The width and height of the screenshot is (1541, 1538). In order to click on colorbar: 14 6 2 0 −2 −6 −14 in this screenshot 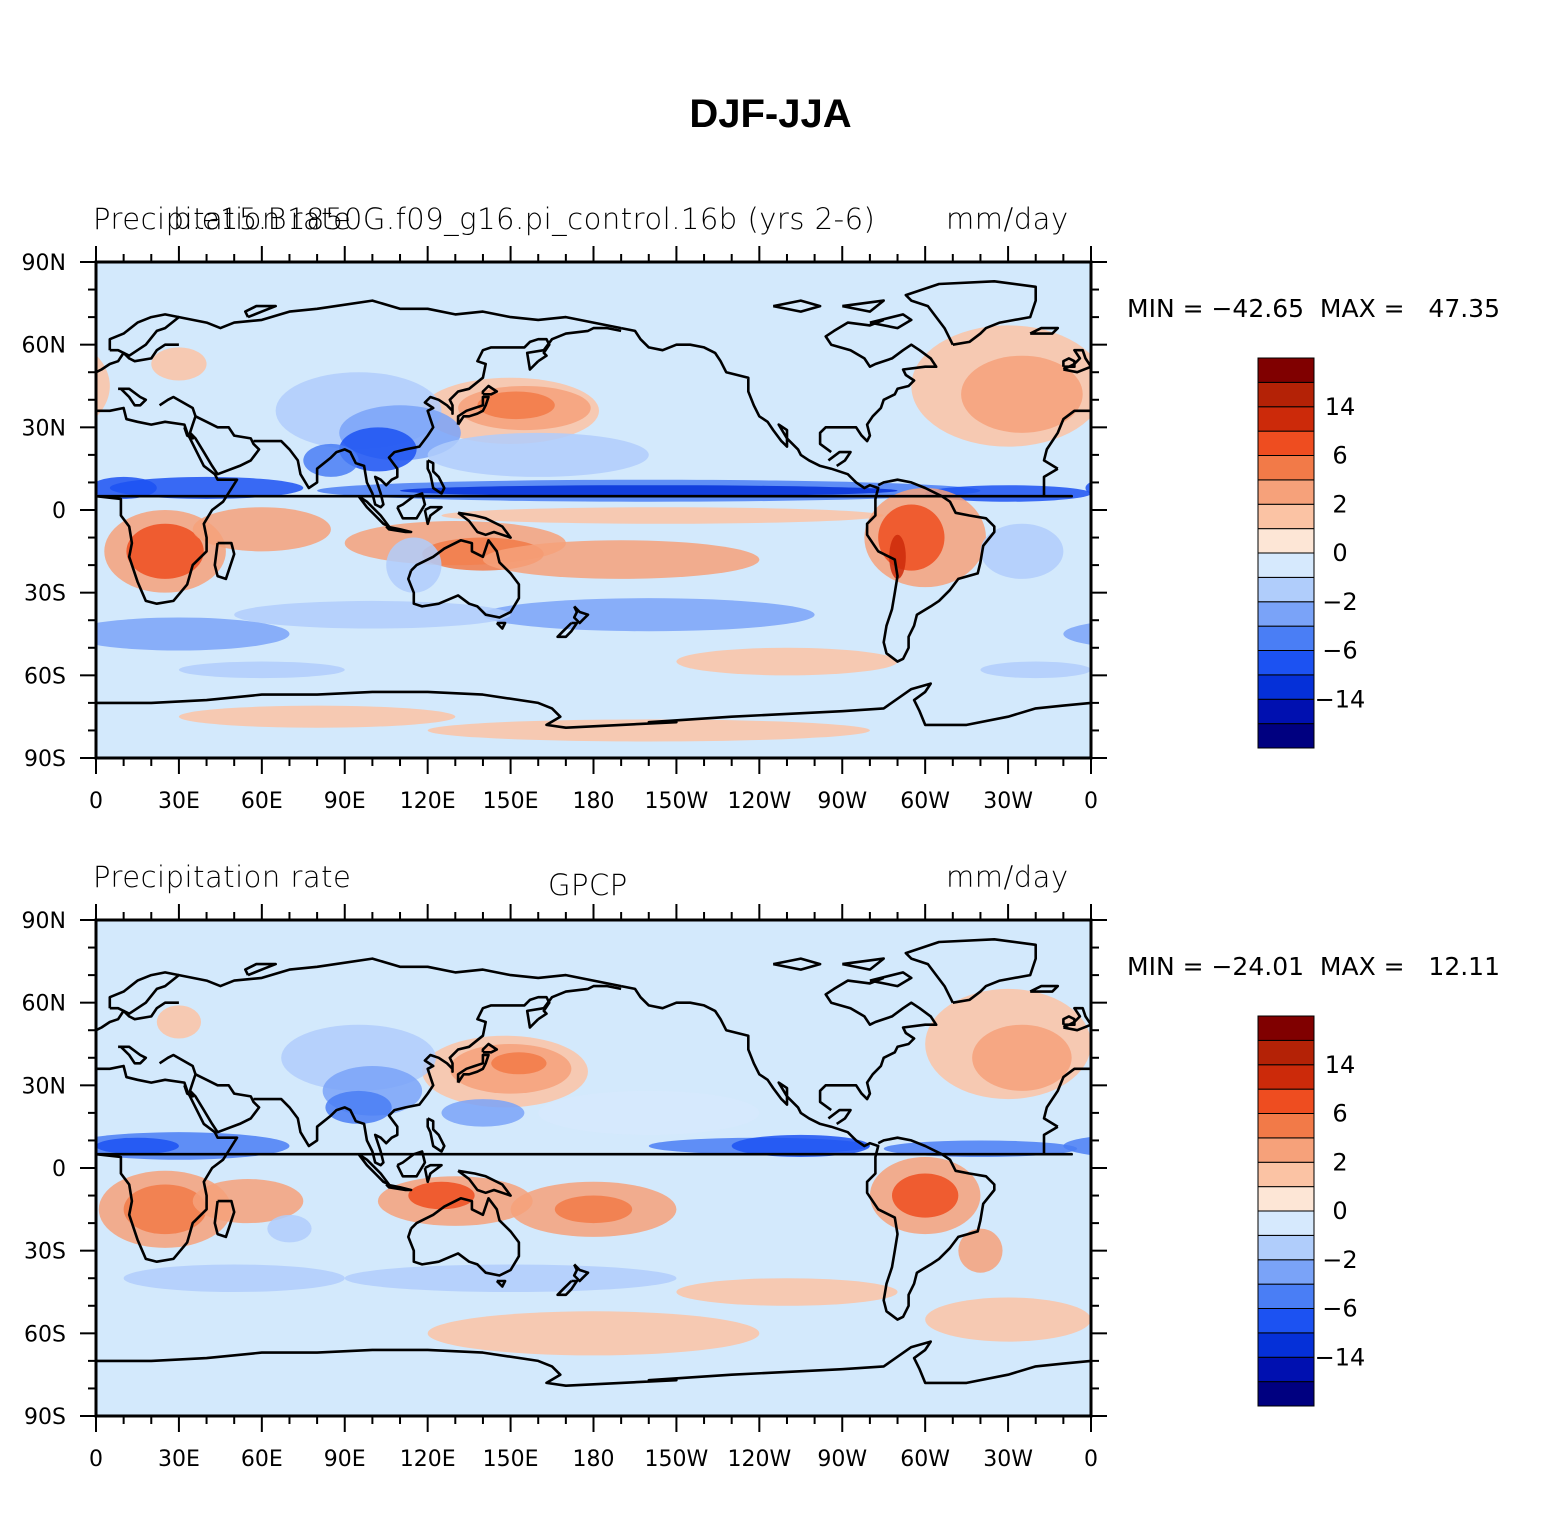, I will do `click(1311, 553)`.